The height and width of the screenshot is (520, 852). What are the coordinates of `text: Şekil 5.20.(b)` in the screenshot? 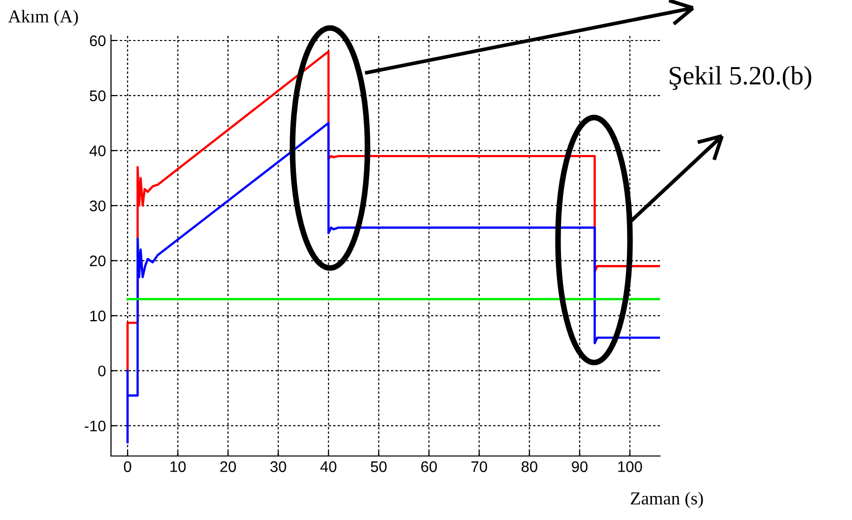 It's located at (741, 78).